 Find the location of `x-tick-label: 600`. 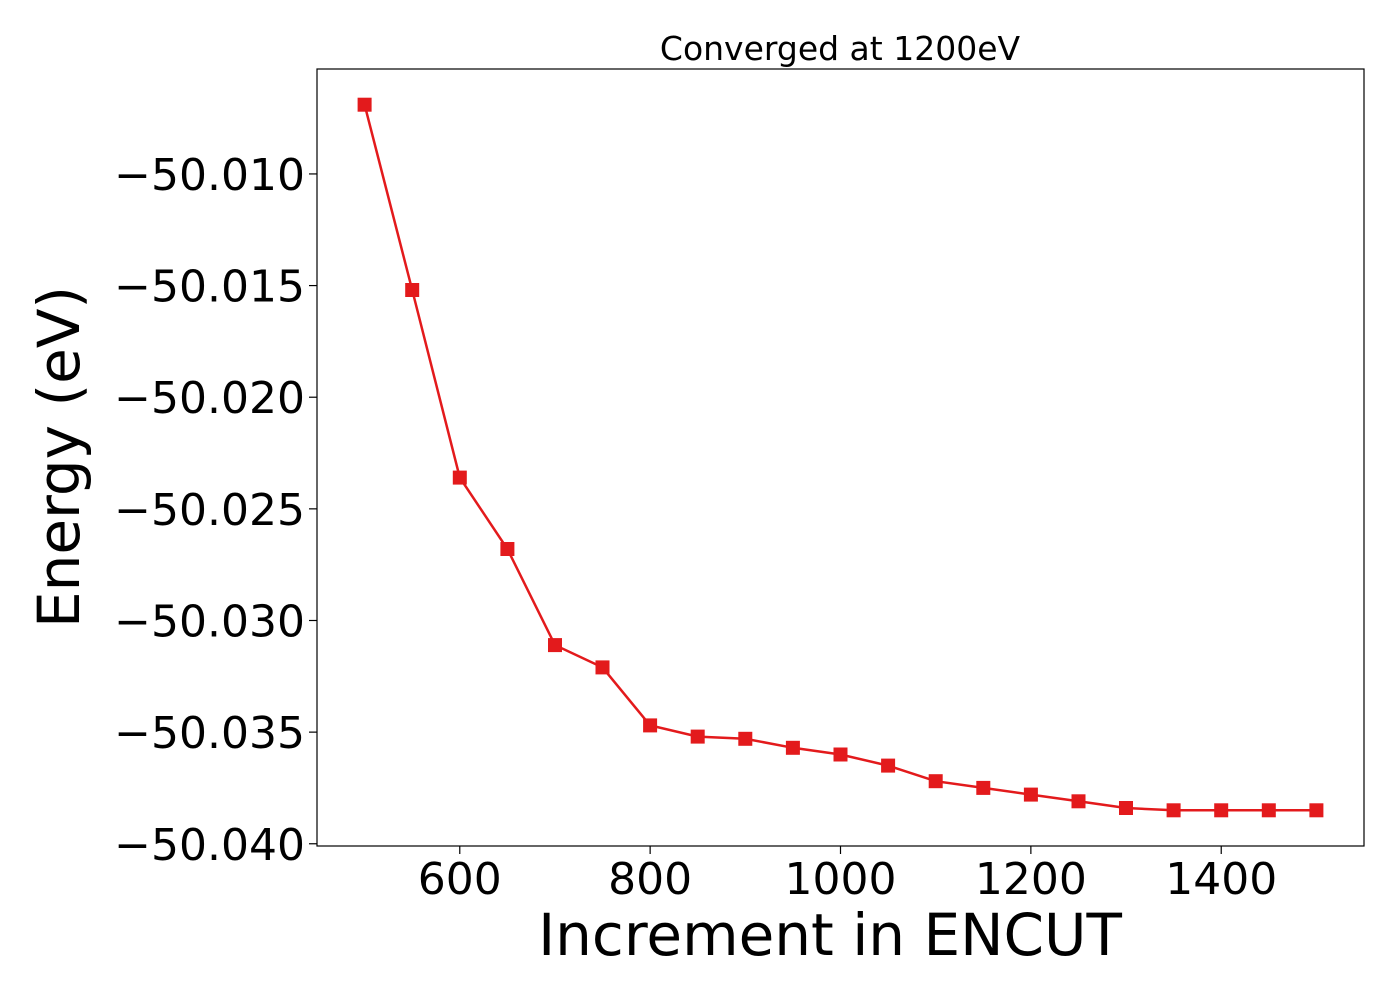

x-tick-label: 600 is located at coordinates (460, 879).